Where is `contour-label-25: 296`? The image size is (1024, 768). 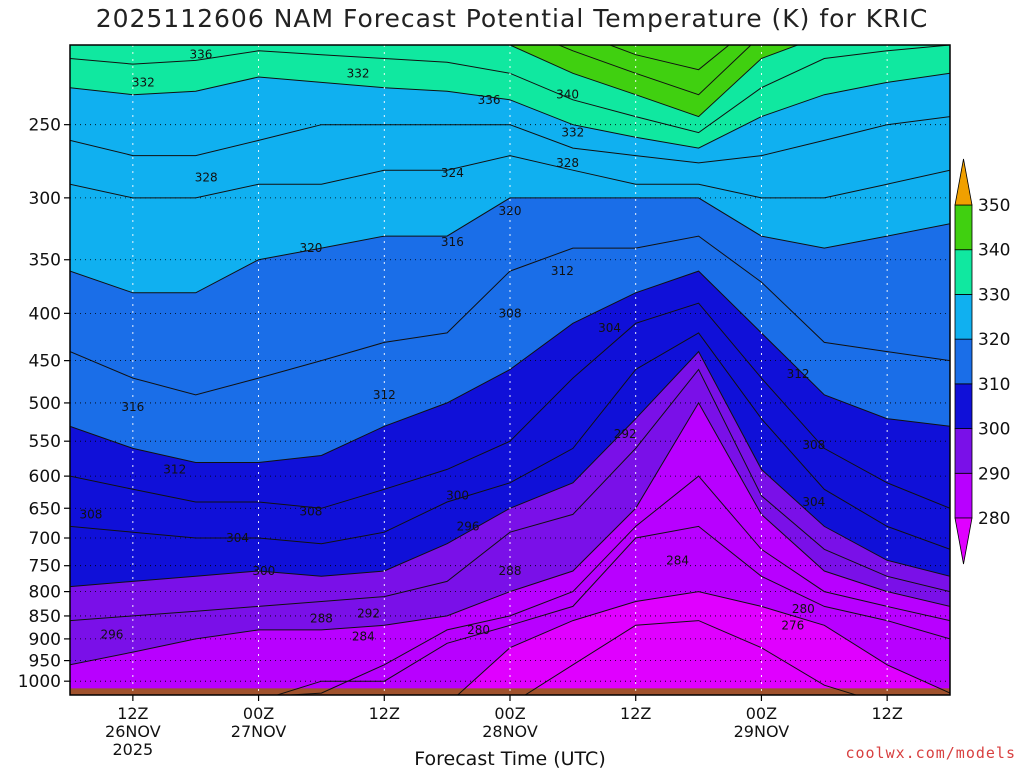 contour-label-25: 296 is located at coordinates (468, 526).